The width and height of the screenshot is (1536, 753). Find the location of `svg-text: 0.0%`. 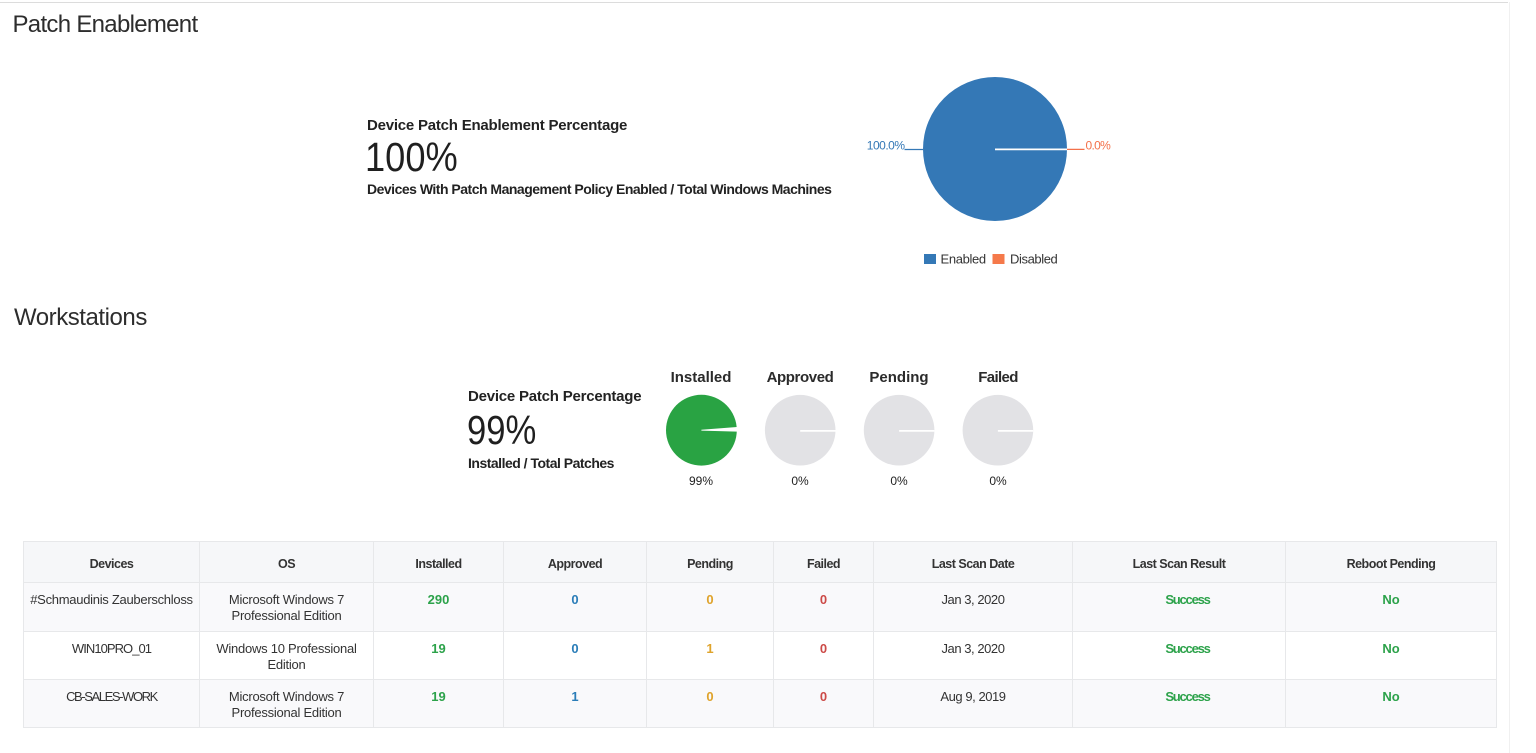

svg-text: 0.0% is located at coordinates (1099, 146).